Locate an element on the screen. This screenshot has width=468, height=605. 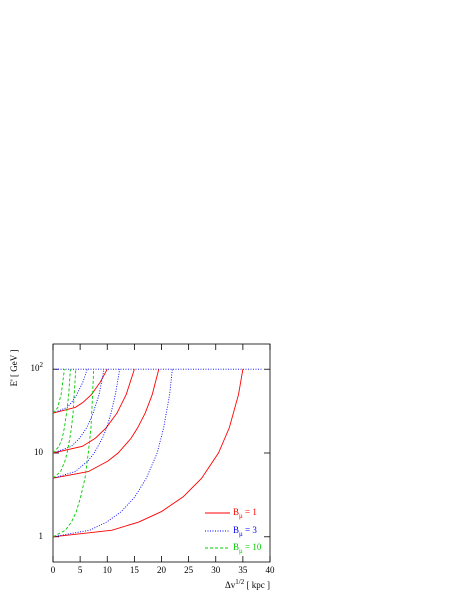
x-label-sup: 1/2 is located at coordinates (239, 582).